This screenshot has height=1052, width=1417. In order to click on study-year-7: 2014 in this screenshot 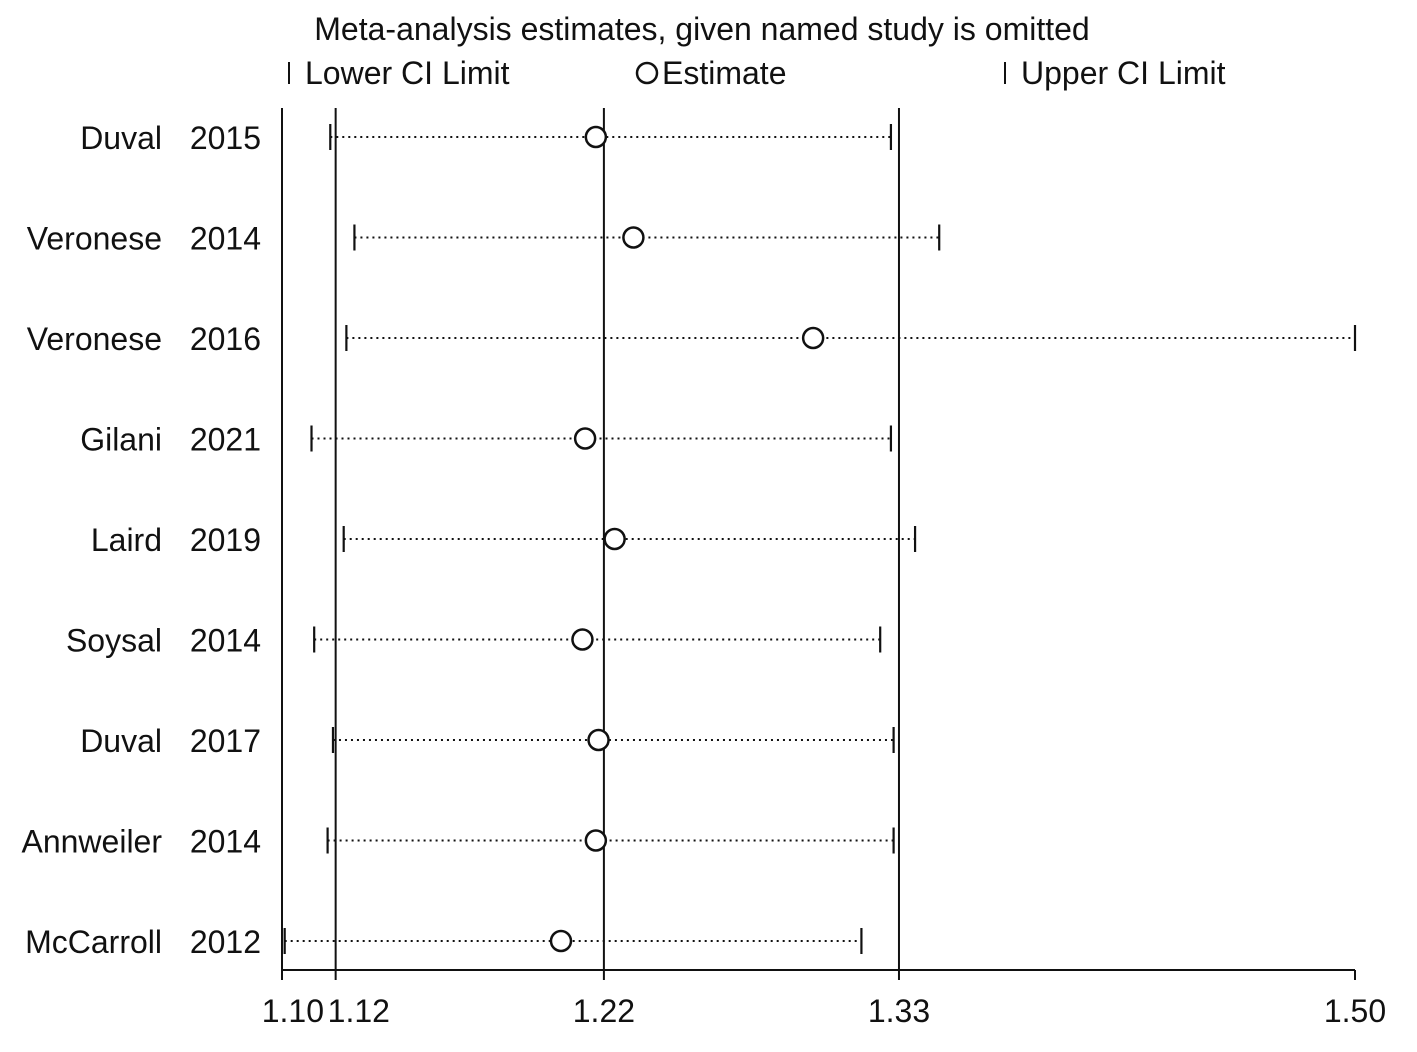, I will do `click(225, 842)`.